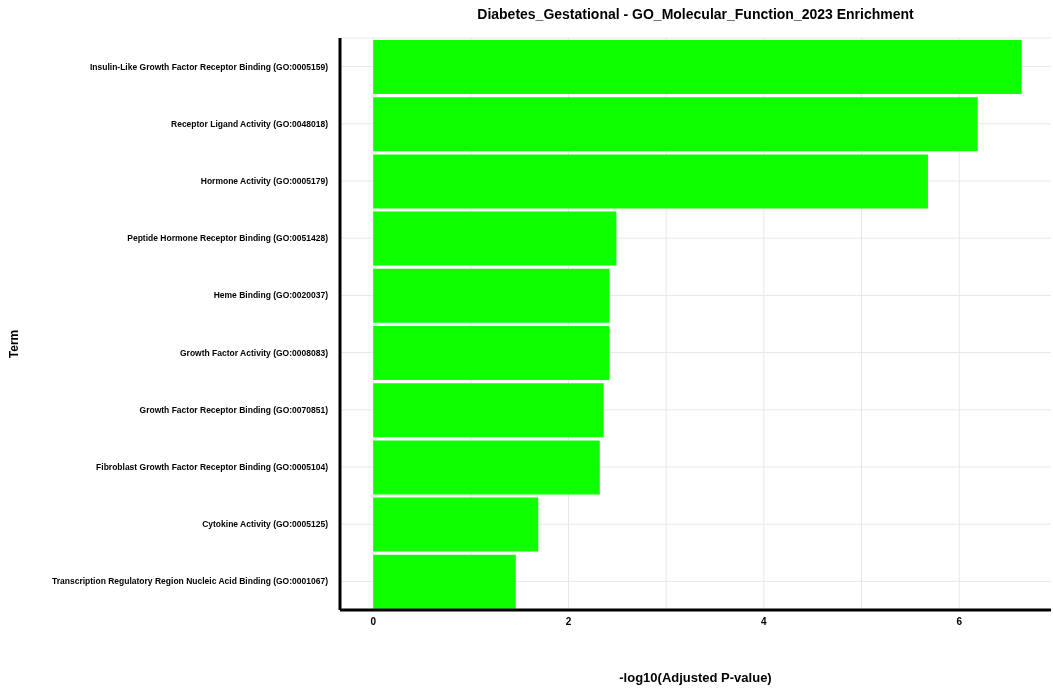 The image size is (1053, 696). What do you see at coordinates (568, 622) in the screenshot?
I see `x-tick-label: 2` at bounding box center [568, 622].